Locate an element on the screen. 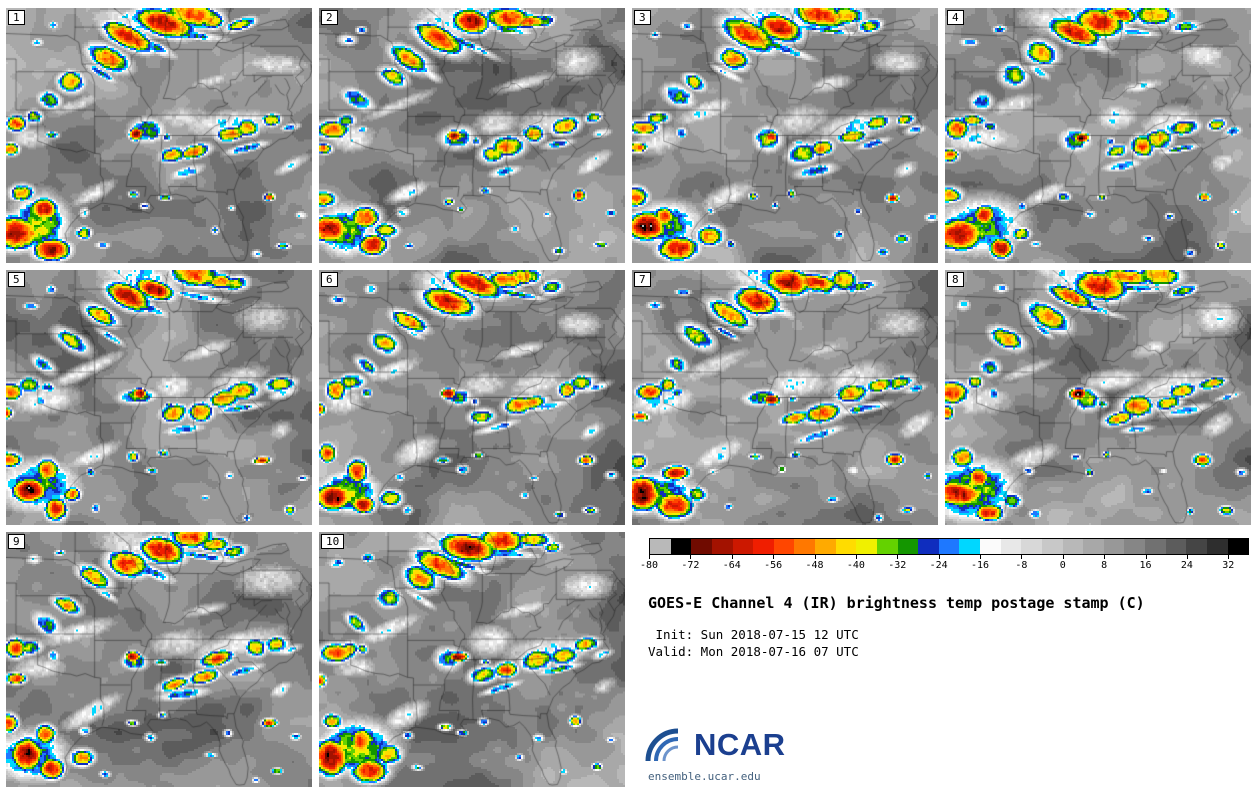  ensemble-member-panel: 4 is located at coordinates (1098, 135).